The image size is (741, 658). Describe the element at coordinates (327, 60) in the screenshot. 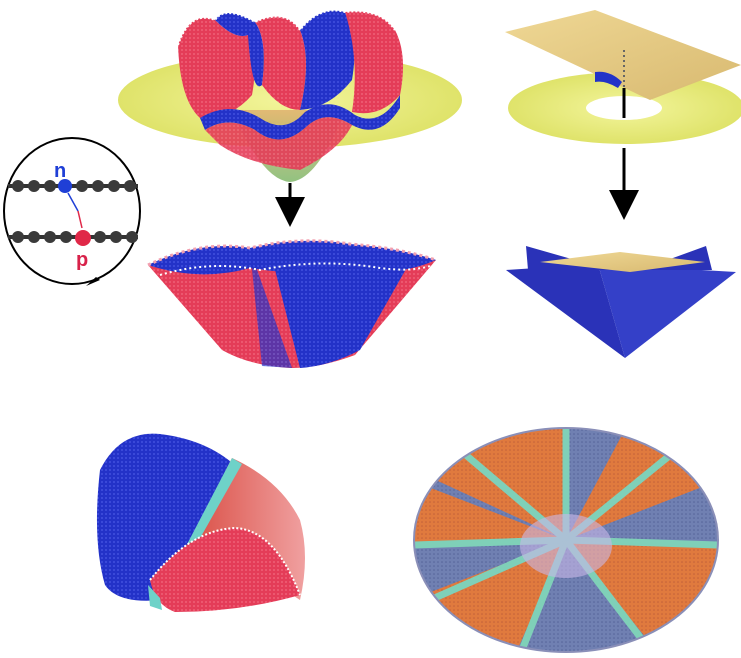

I see `petal-blue-center` at that location.